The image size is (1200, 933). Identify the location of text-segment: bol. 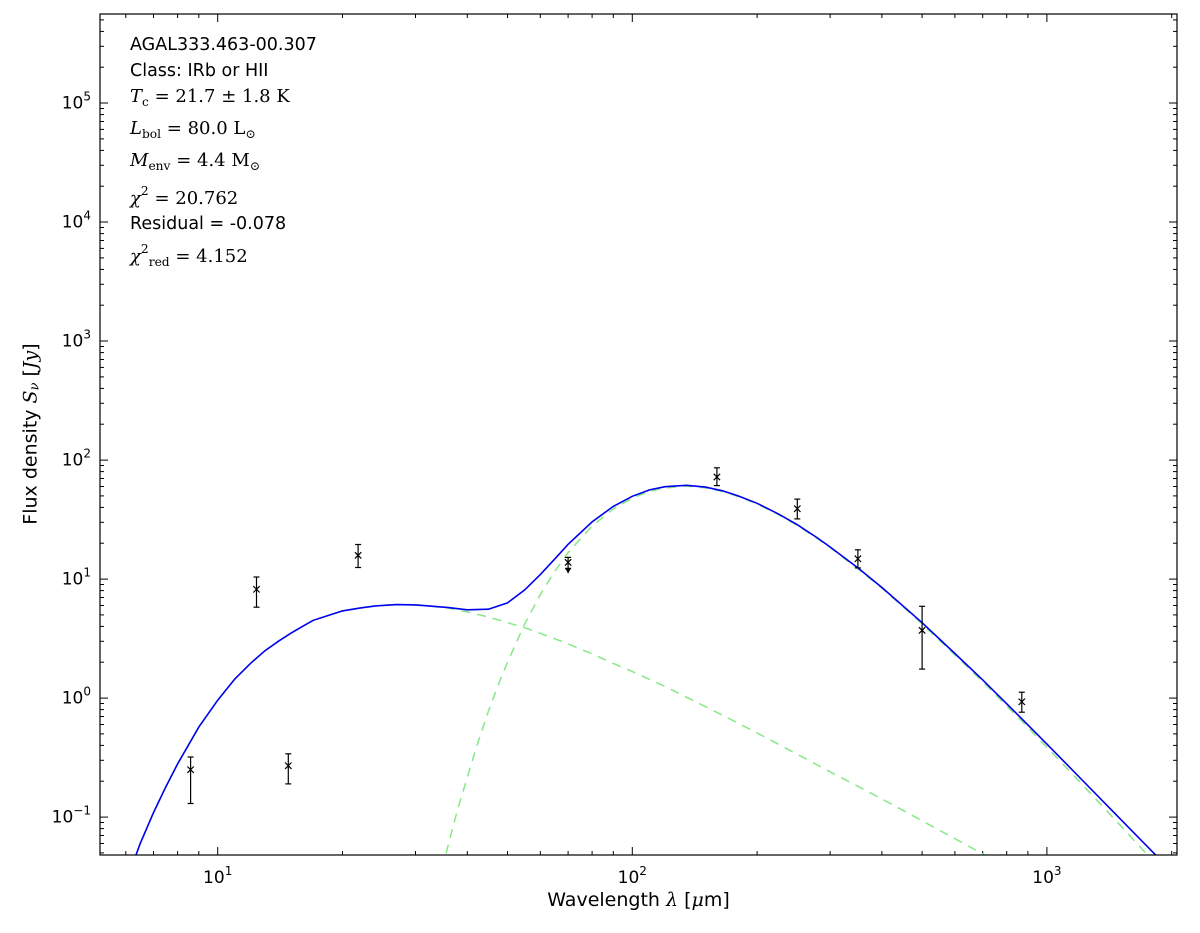
(151, 133).